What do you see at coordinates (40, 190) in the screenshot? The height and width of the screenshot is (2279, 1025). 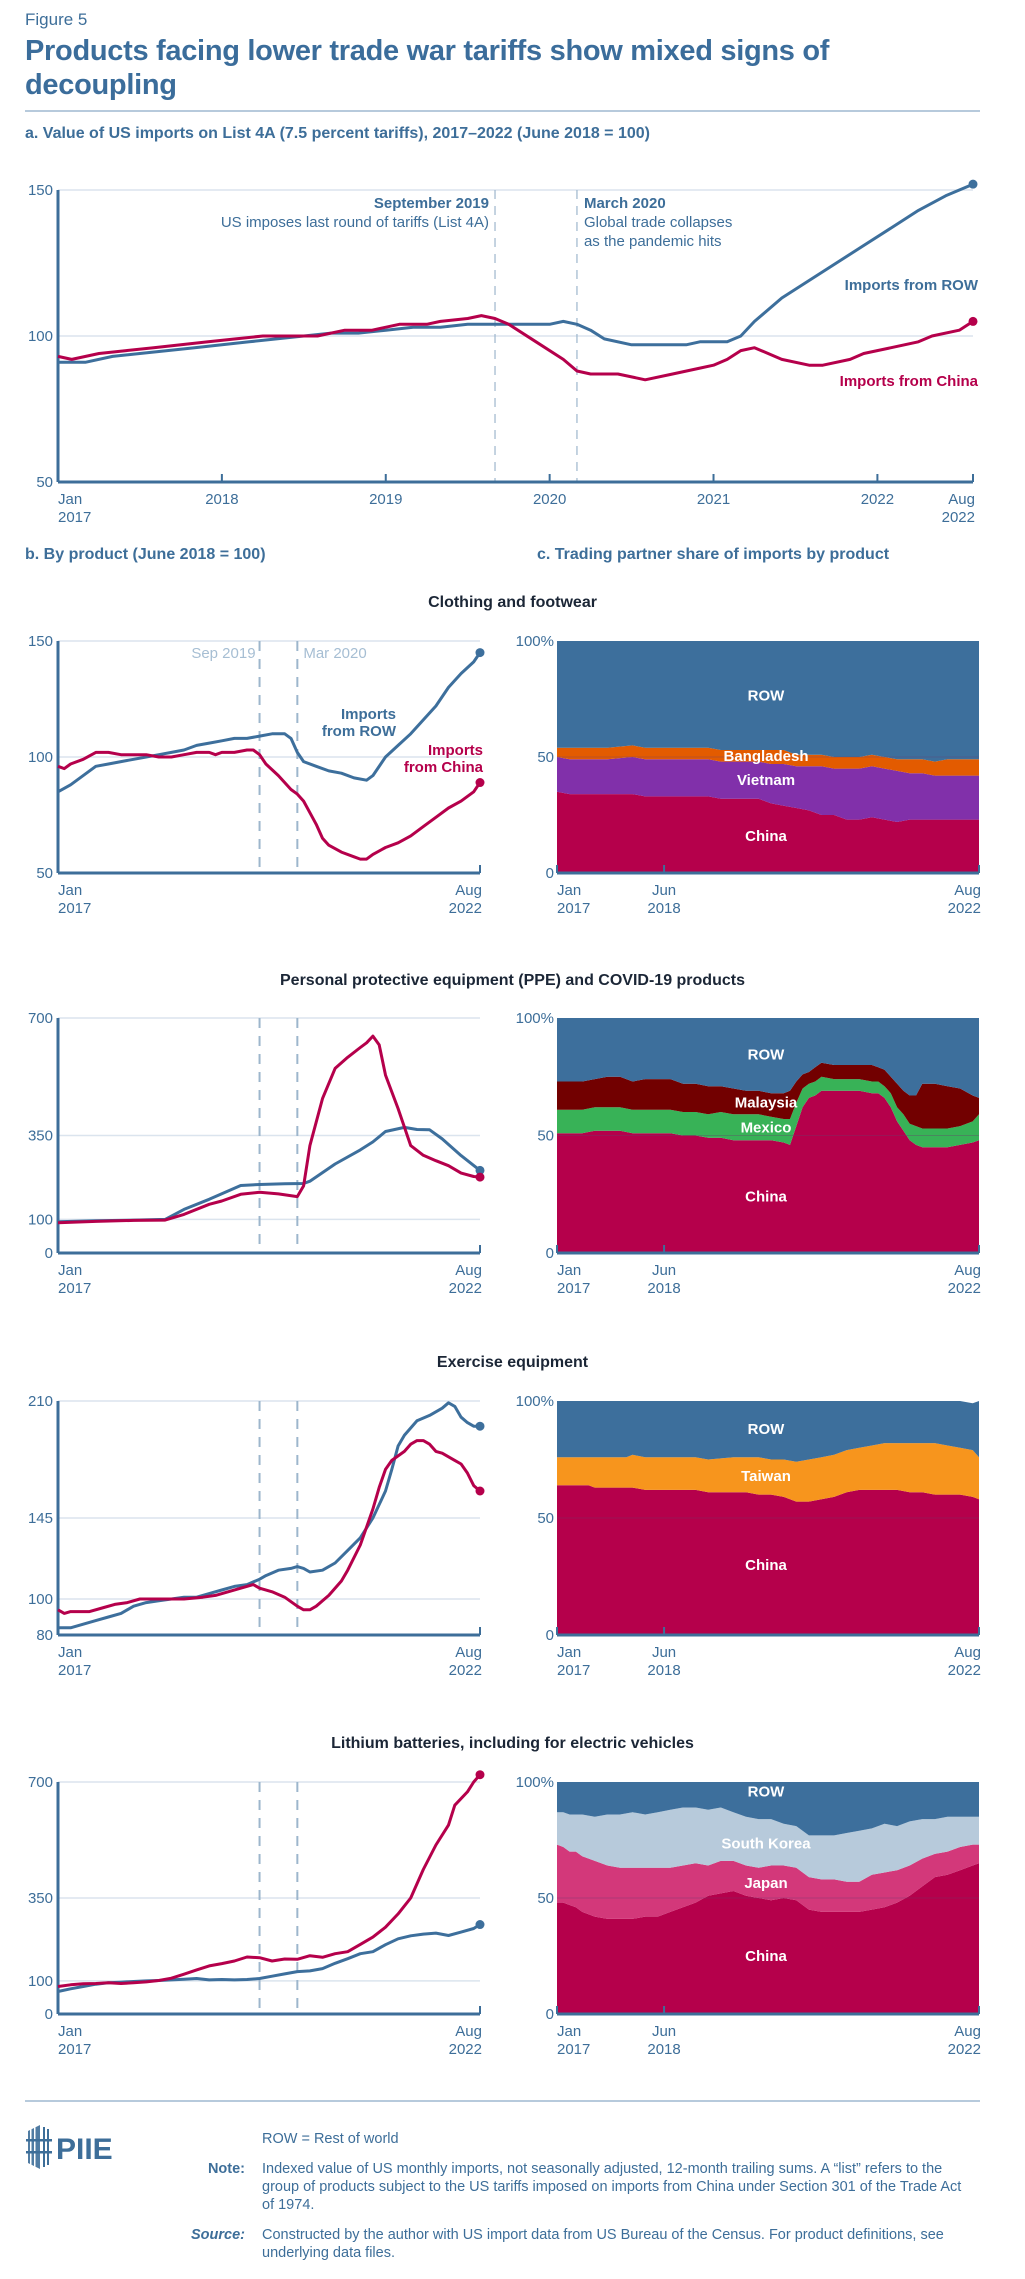 I see `y-tick-label: 150` at bounding box center [40, 190].